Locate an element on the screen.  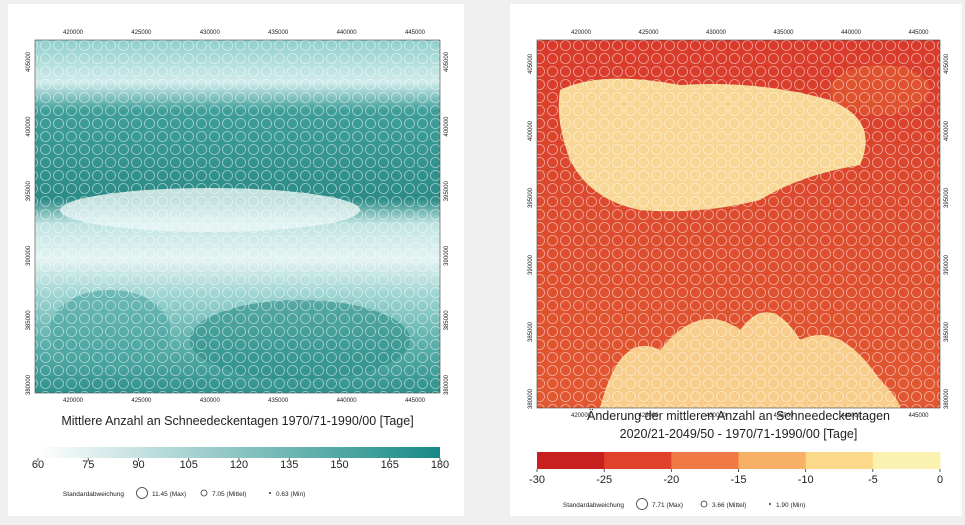
colorbar-tick-label: 0 is located at coordinates (940, 480).